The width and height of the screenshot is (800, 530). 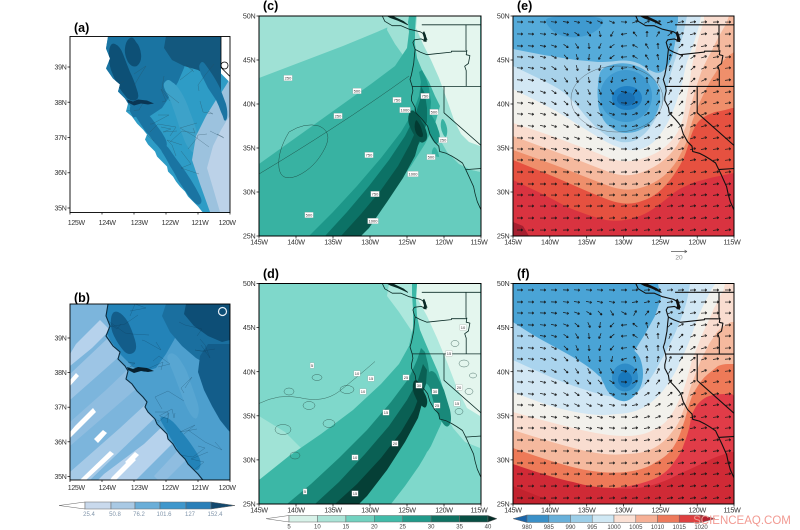 I want to click on svg-text: 127, so click(x=190, y=515).